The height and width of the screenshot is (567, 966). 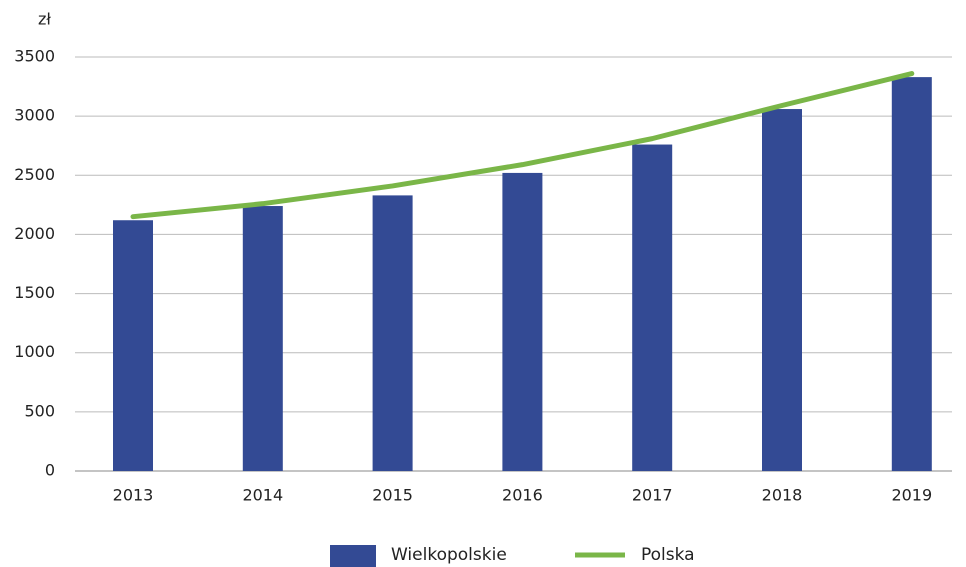 What do you see at coordinates (133, 495) in the screenshot?
I see `x-tick-label: 2013` at bounding box center [133, 495].